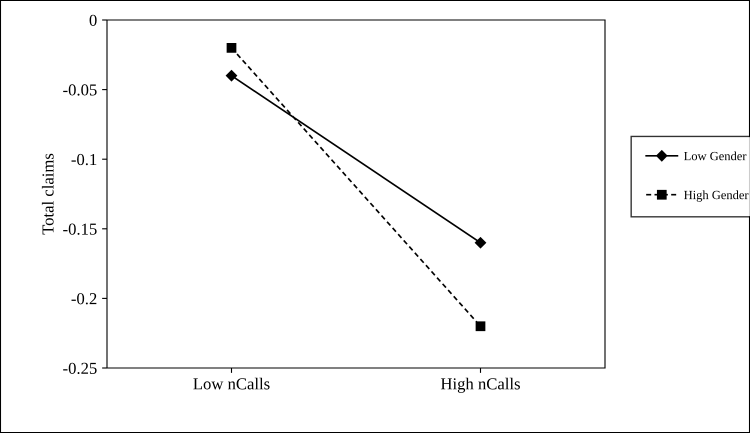 This screenshot has height=433, width=750. What do you see at coordinates (480, 385) in the screenshot?
I see `x-tick-label: High nCalls` at bounding box center [480, 385].